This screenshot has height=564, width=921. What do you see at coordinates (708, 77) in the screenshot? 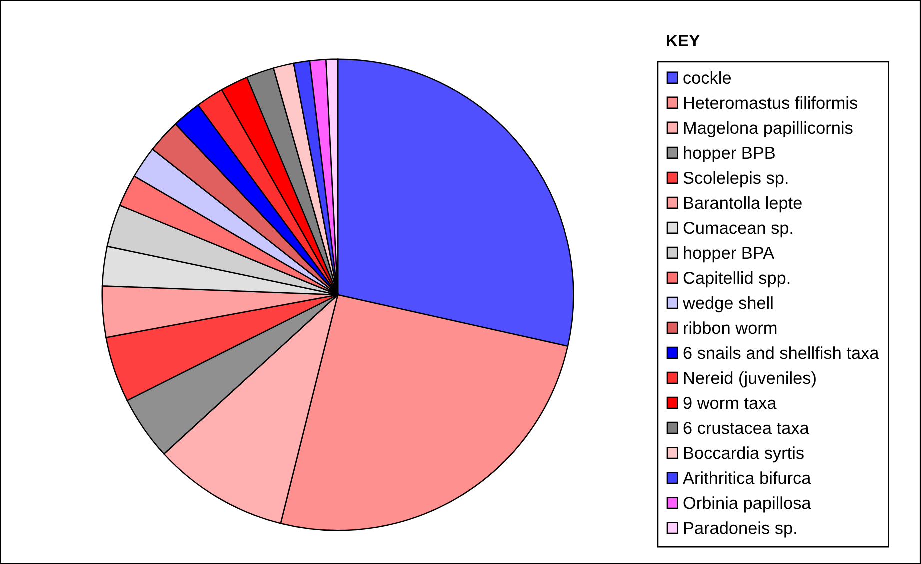
I see `legend-label: cockle` at bounding box center [708, 77].